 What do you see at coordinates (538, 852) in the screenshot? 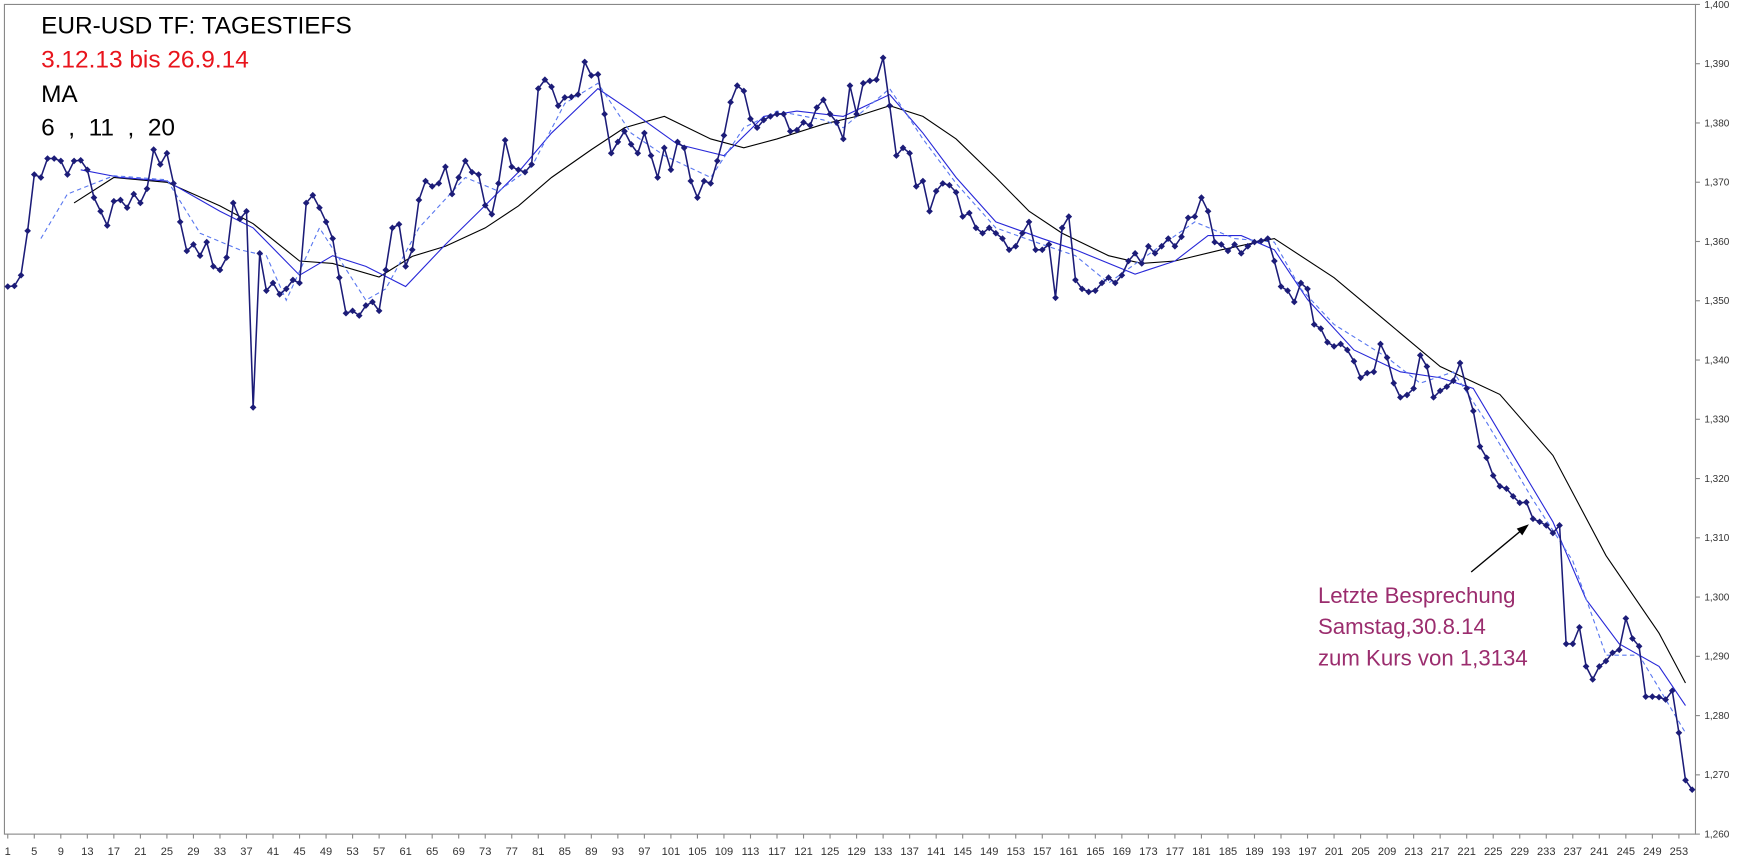
I see `x-tick-label: 81` at bounding box center [538, 852].